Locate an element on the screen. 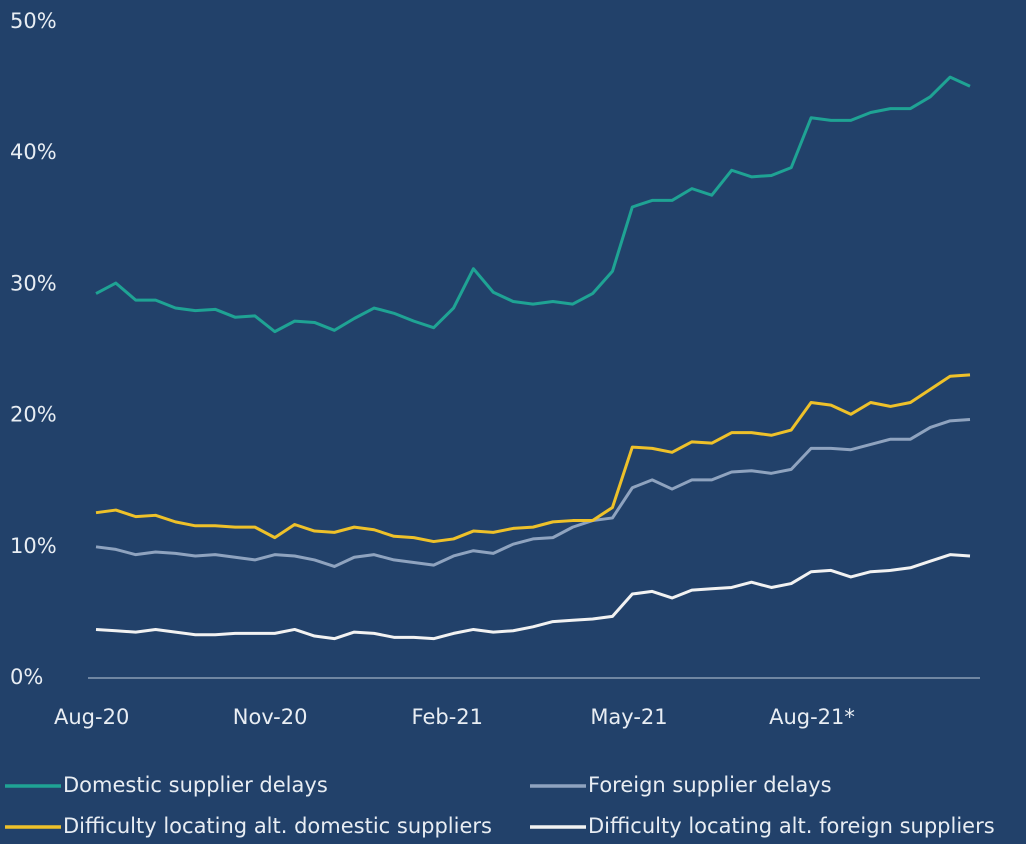 This screenshot has width=1026, height=844. x-tick-label: Aug-21* is located at coordinates (812, 717).